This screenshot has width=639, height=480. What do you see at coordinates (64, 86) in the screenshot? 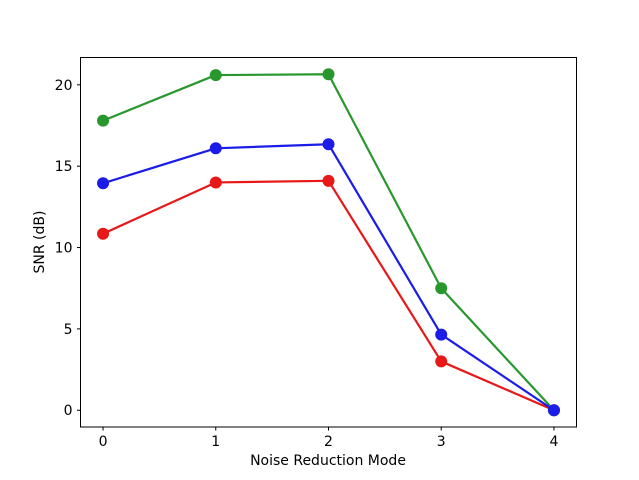
I see `y-tick-label: 20` at bounding box center [64, 86].